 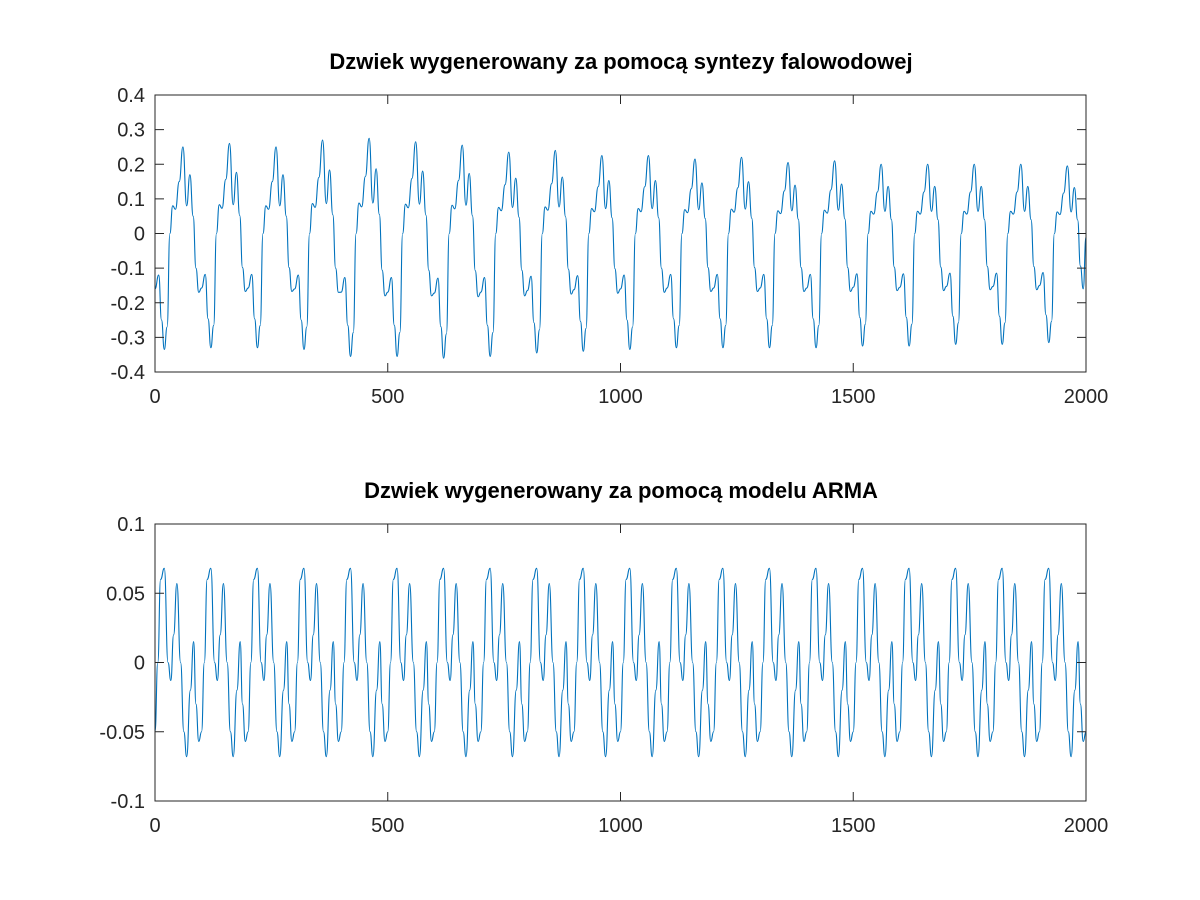 I want to click on y-tick-label: 0.2, so click(x=131, y=165).